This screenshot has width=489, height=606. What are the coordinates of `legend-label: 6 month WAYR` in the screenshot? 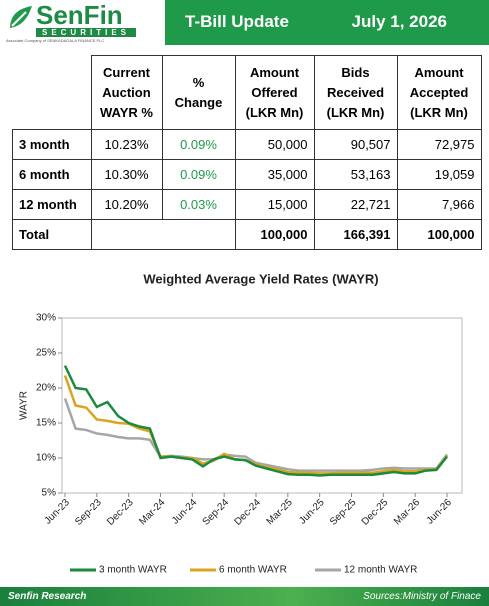 It's located at (253, 570).